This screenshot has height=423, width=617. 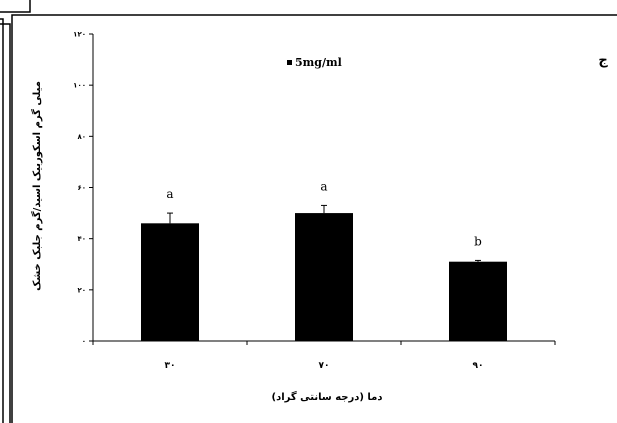 What do you see at coordinates (478, 366) in the screenshot?
I see `x-tick-label: ۹۰` at bounding box center [478, 366].